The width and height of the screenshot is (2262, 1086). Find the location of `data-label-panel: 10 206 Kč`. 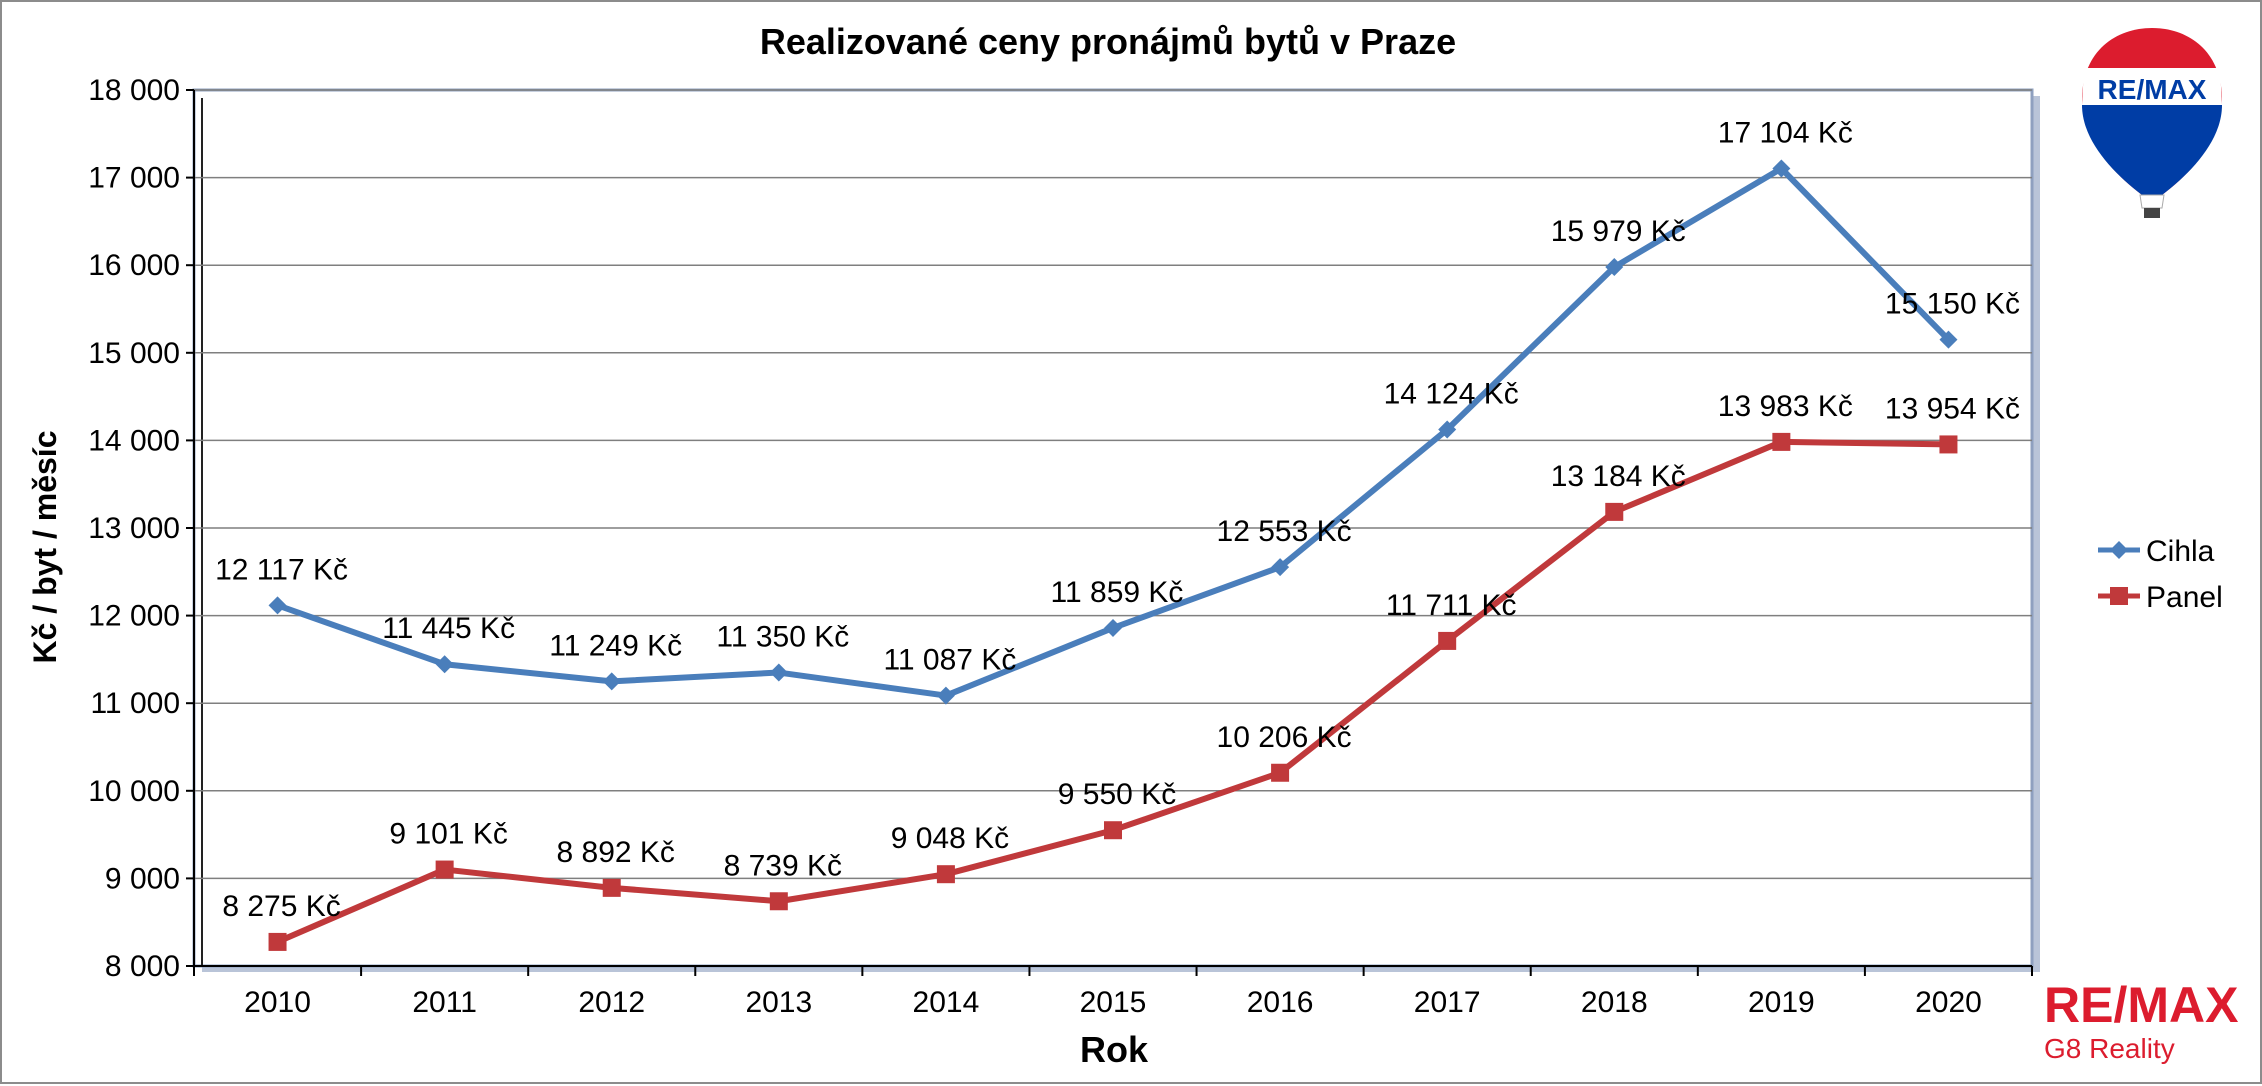

data-label-panel: 10 206 Kč is located at coordinates (1284, 737).